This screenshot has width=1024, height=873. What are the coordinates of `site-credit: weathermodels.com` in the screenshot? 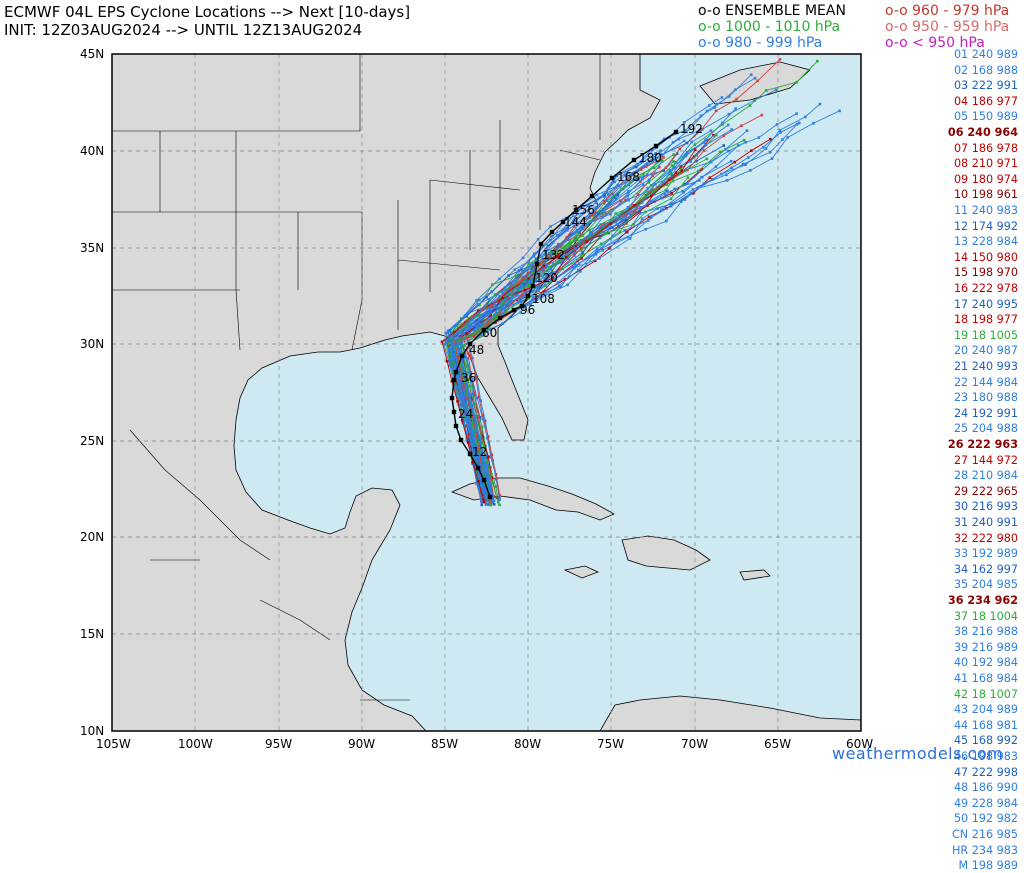 It's located at (918, 753).